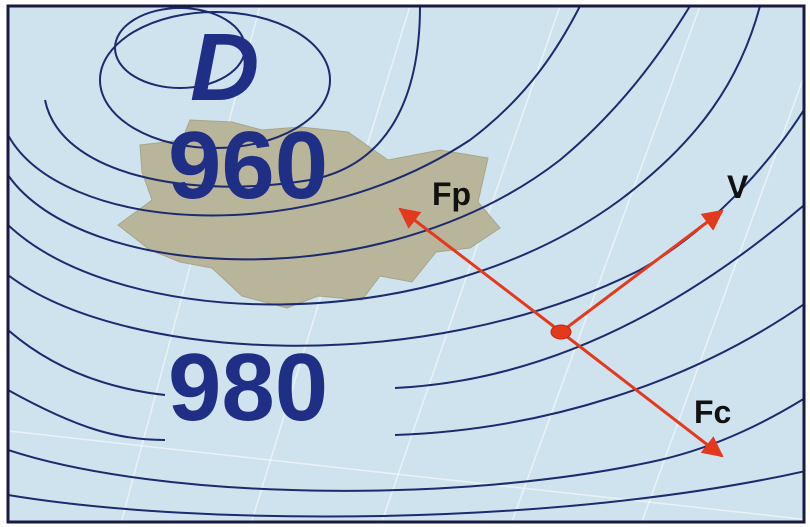  Describe the element at coordinates (451, 194) in the screenshot. I see `pressure-force-label: Fp` at that location.